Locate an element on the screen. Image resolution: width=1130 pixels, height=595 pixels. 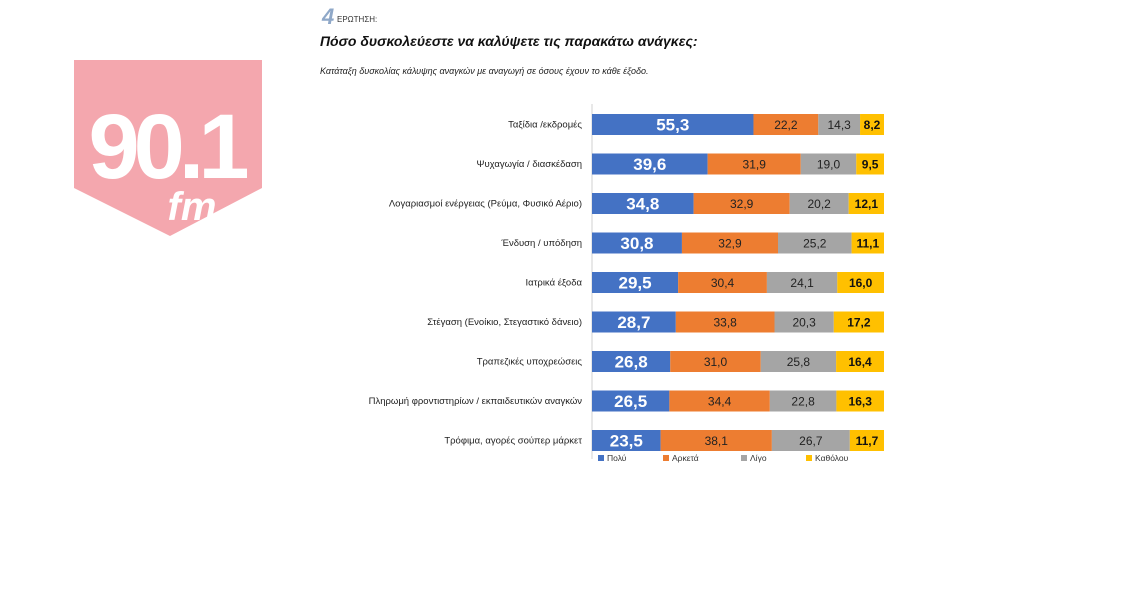
data-label: 23,5 is located at coordinates (626, 441).